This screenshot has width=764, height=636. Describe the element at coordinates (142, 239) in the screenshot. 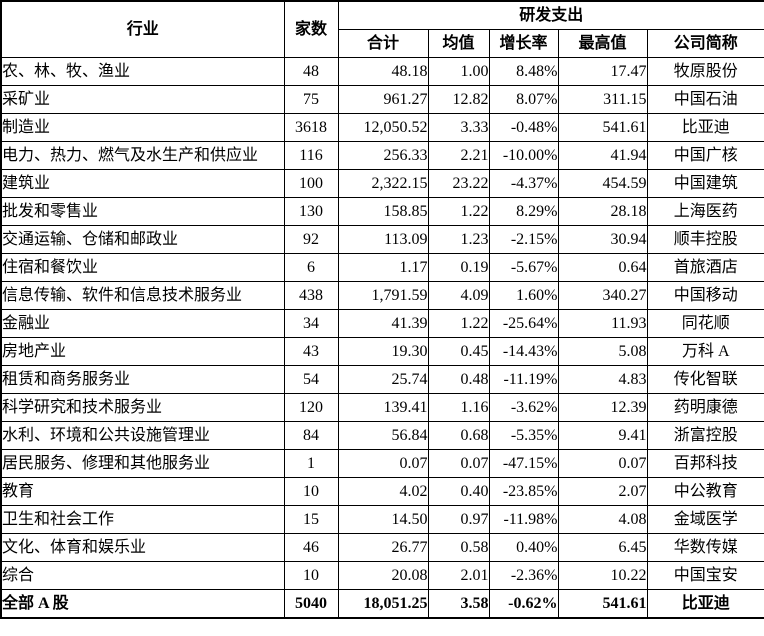

I see `cell-industry: 交通运输、仓储和邮政业` at that location.